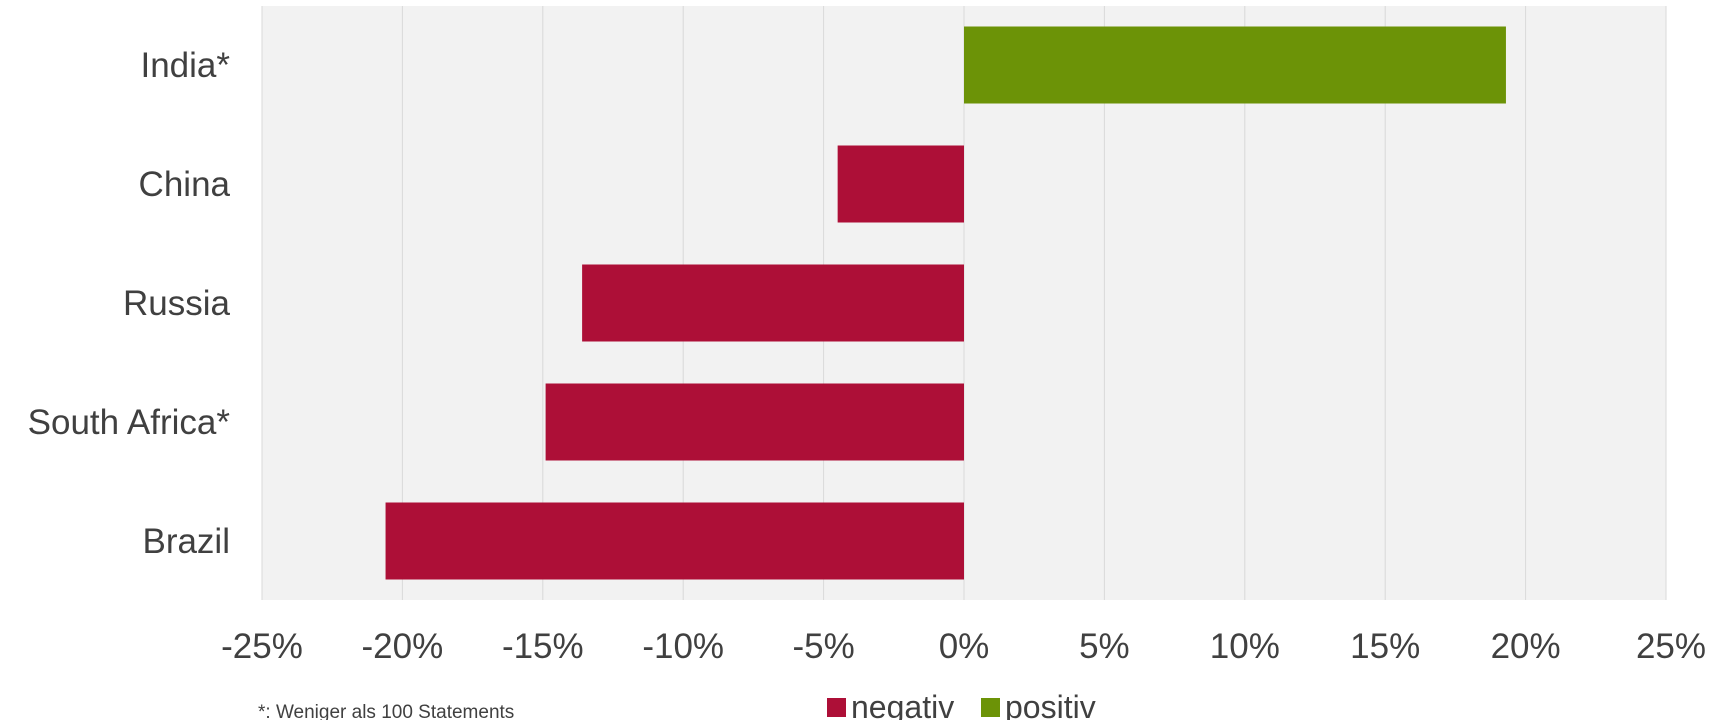  Describe the element at coordinates (1050, 704) in the screenshot. I see `legend-label-positiv: positiv` at that location.